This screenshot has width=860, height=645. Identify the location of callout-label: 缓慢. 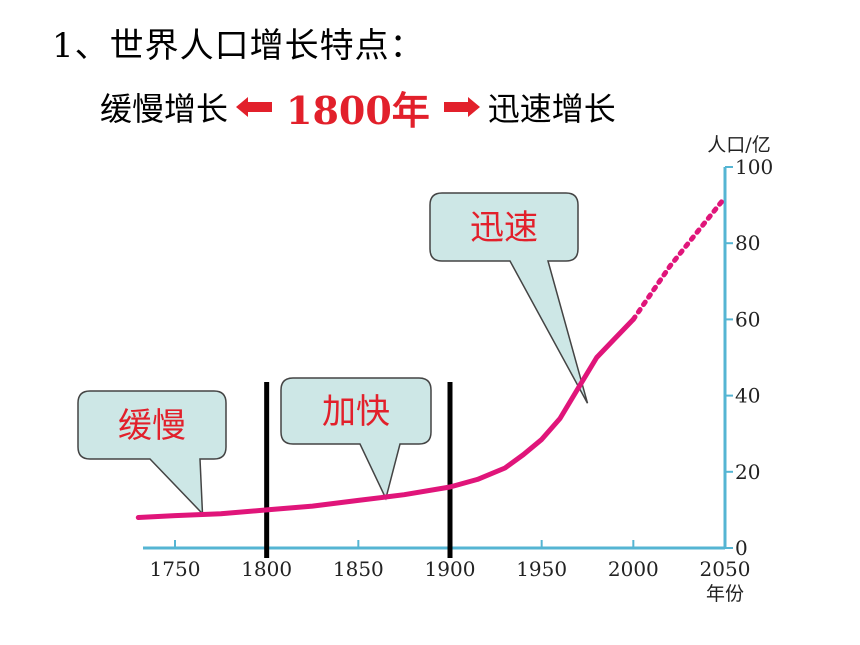
(152, 426).